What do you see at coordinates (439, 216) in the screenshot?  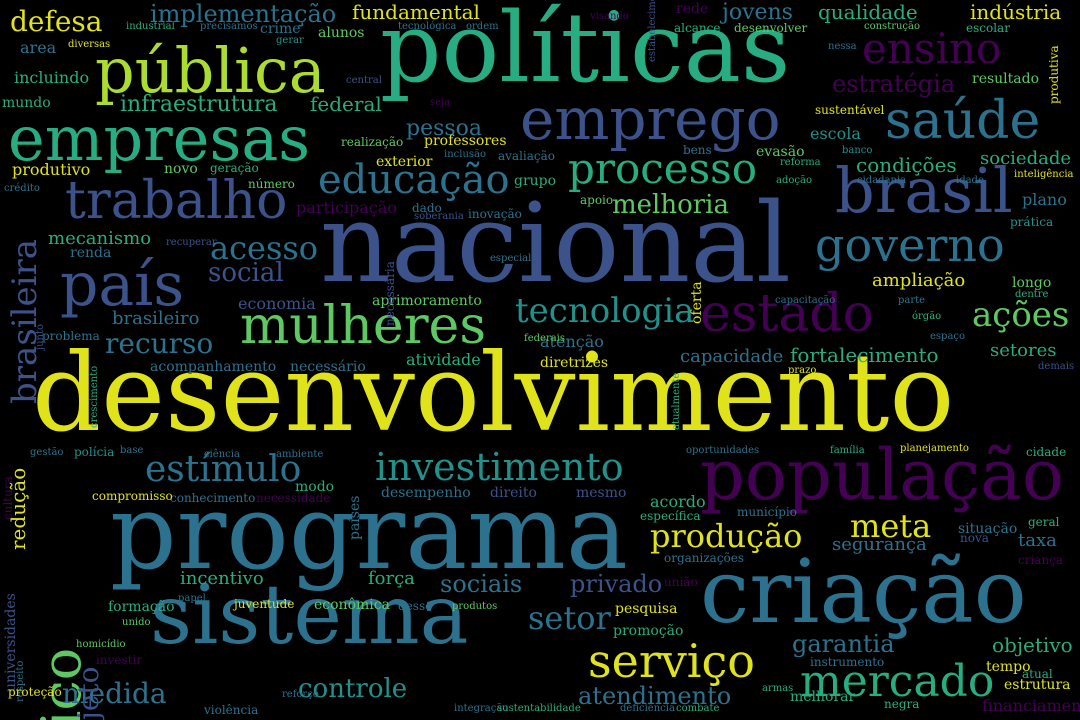 I see `word: soberania` at bounding box center [439, 216].